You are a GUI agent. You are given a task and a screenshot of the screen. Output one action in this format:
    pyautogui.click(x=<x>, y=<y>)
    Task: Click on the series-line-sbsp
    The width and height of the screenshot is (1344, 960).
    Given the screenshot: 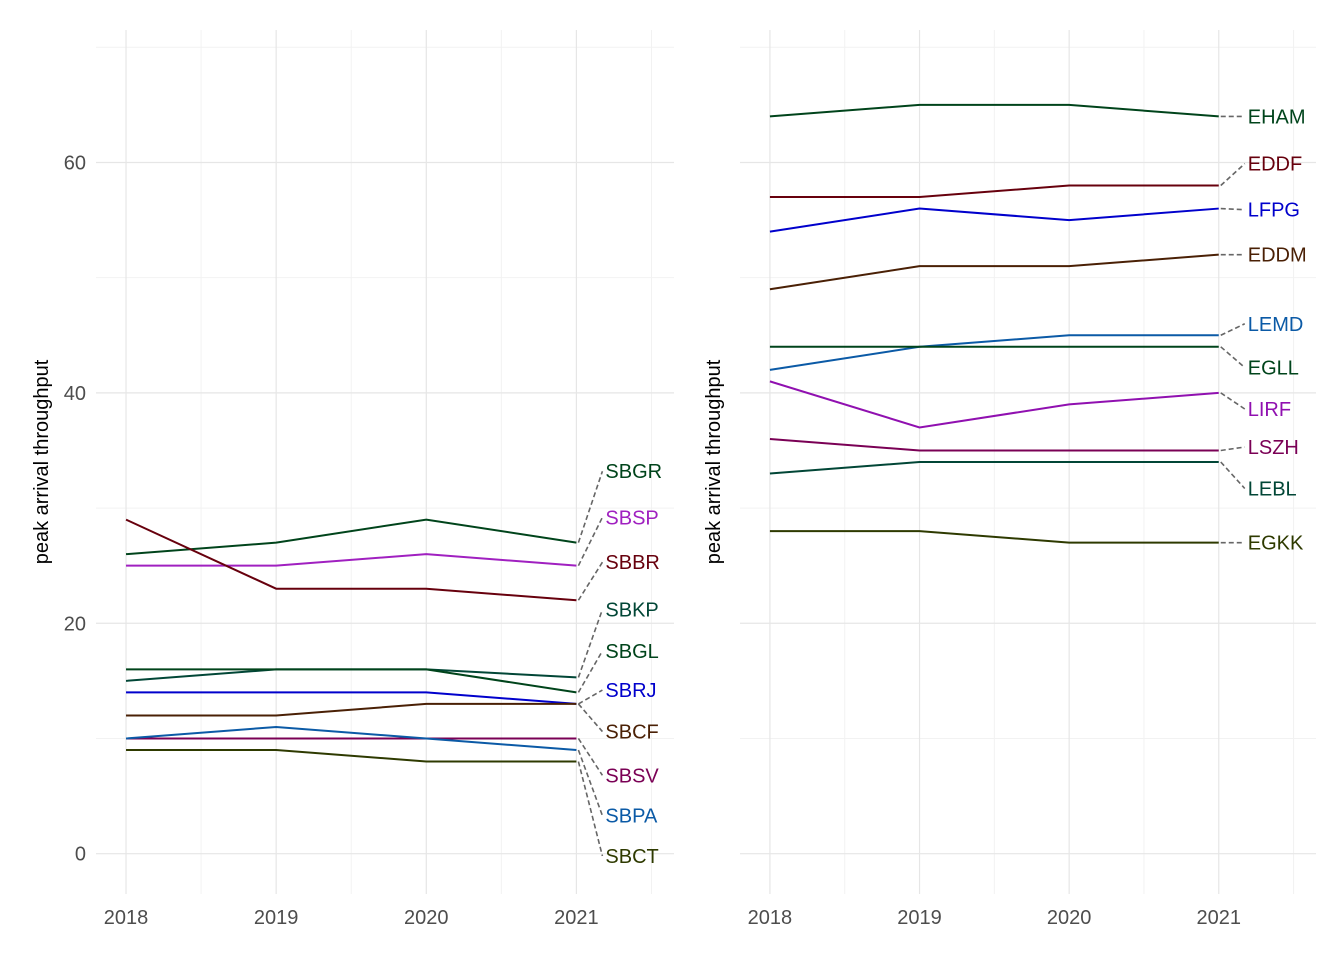 What is the action you would take?
    pyautogui.click(x=351, y=560)
    